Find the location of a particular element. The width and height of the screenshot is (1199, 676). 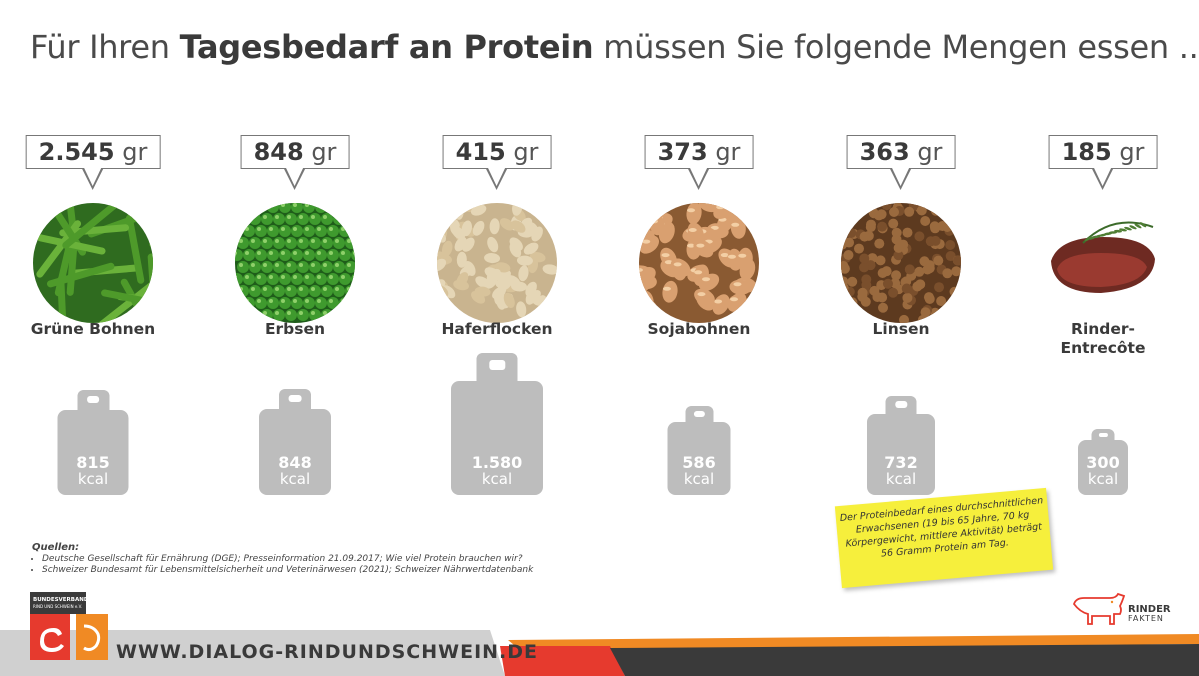

brand-line-1: RINDER is located at coordinates (1149, 609).